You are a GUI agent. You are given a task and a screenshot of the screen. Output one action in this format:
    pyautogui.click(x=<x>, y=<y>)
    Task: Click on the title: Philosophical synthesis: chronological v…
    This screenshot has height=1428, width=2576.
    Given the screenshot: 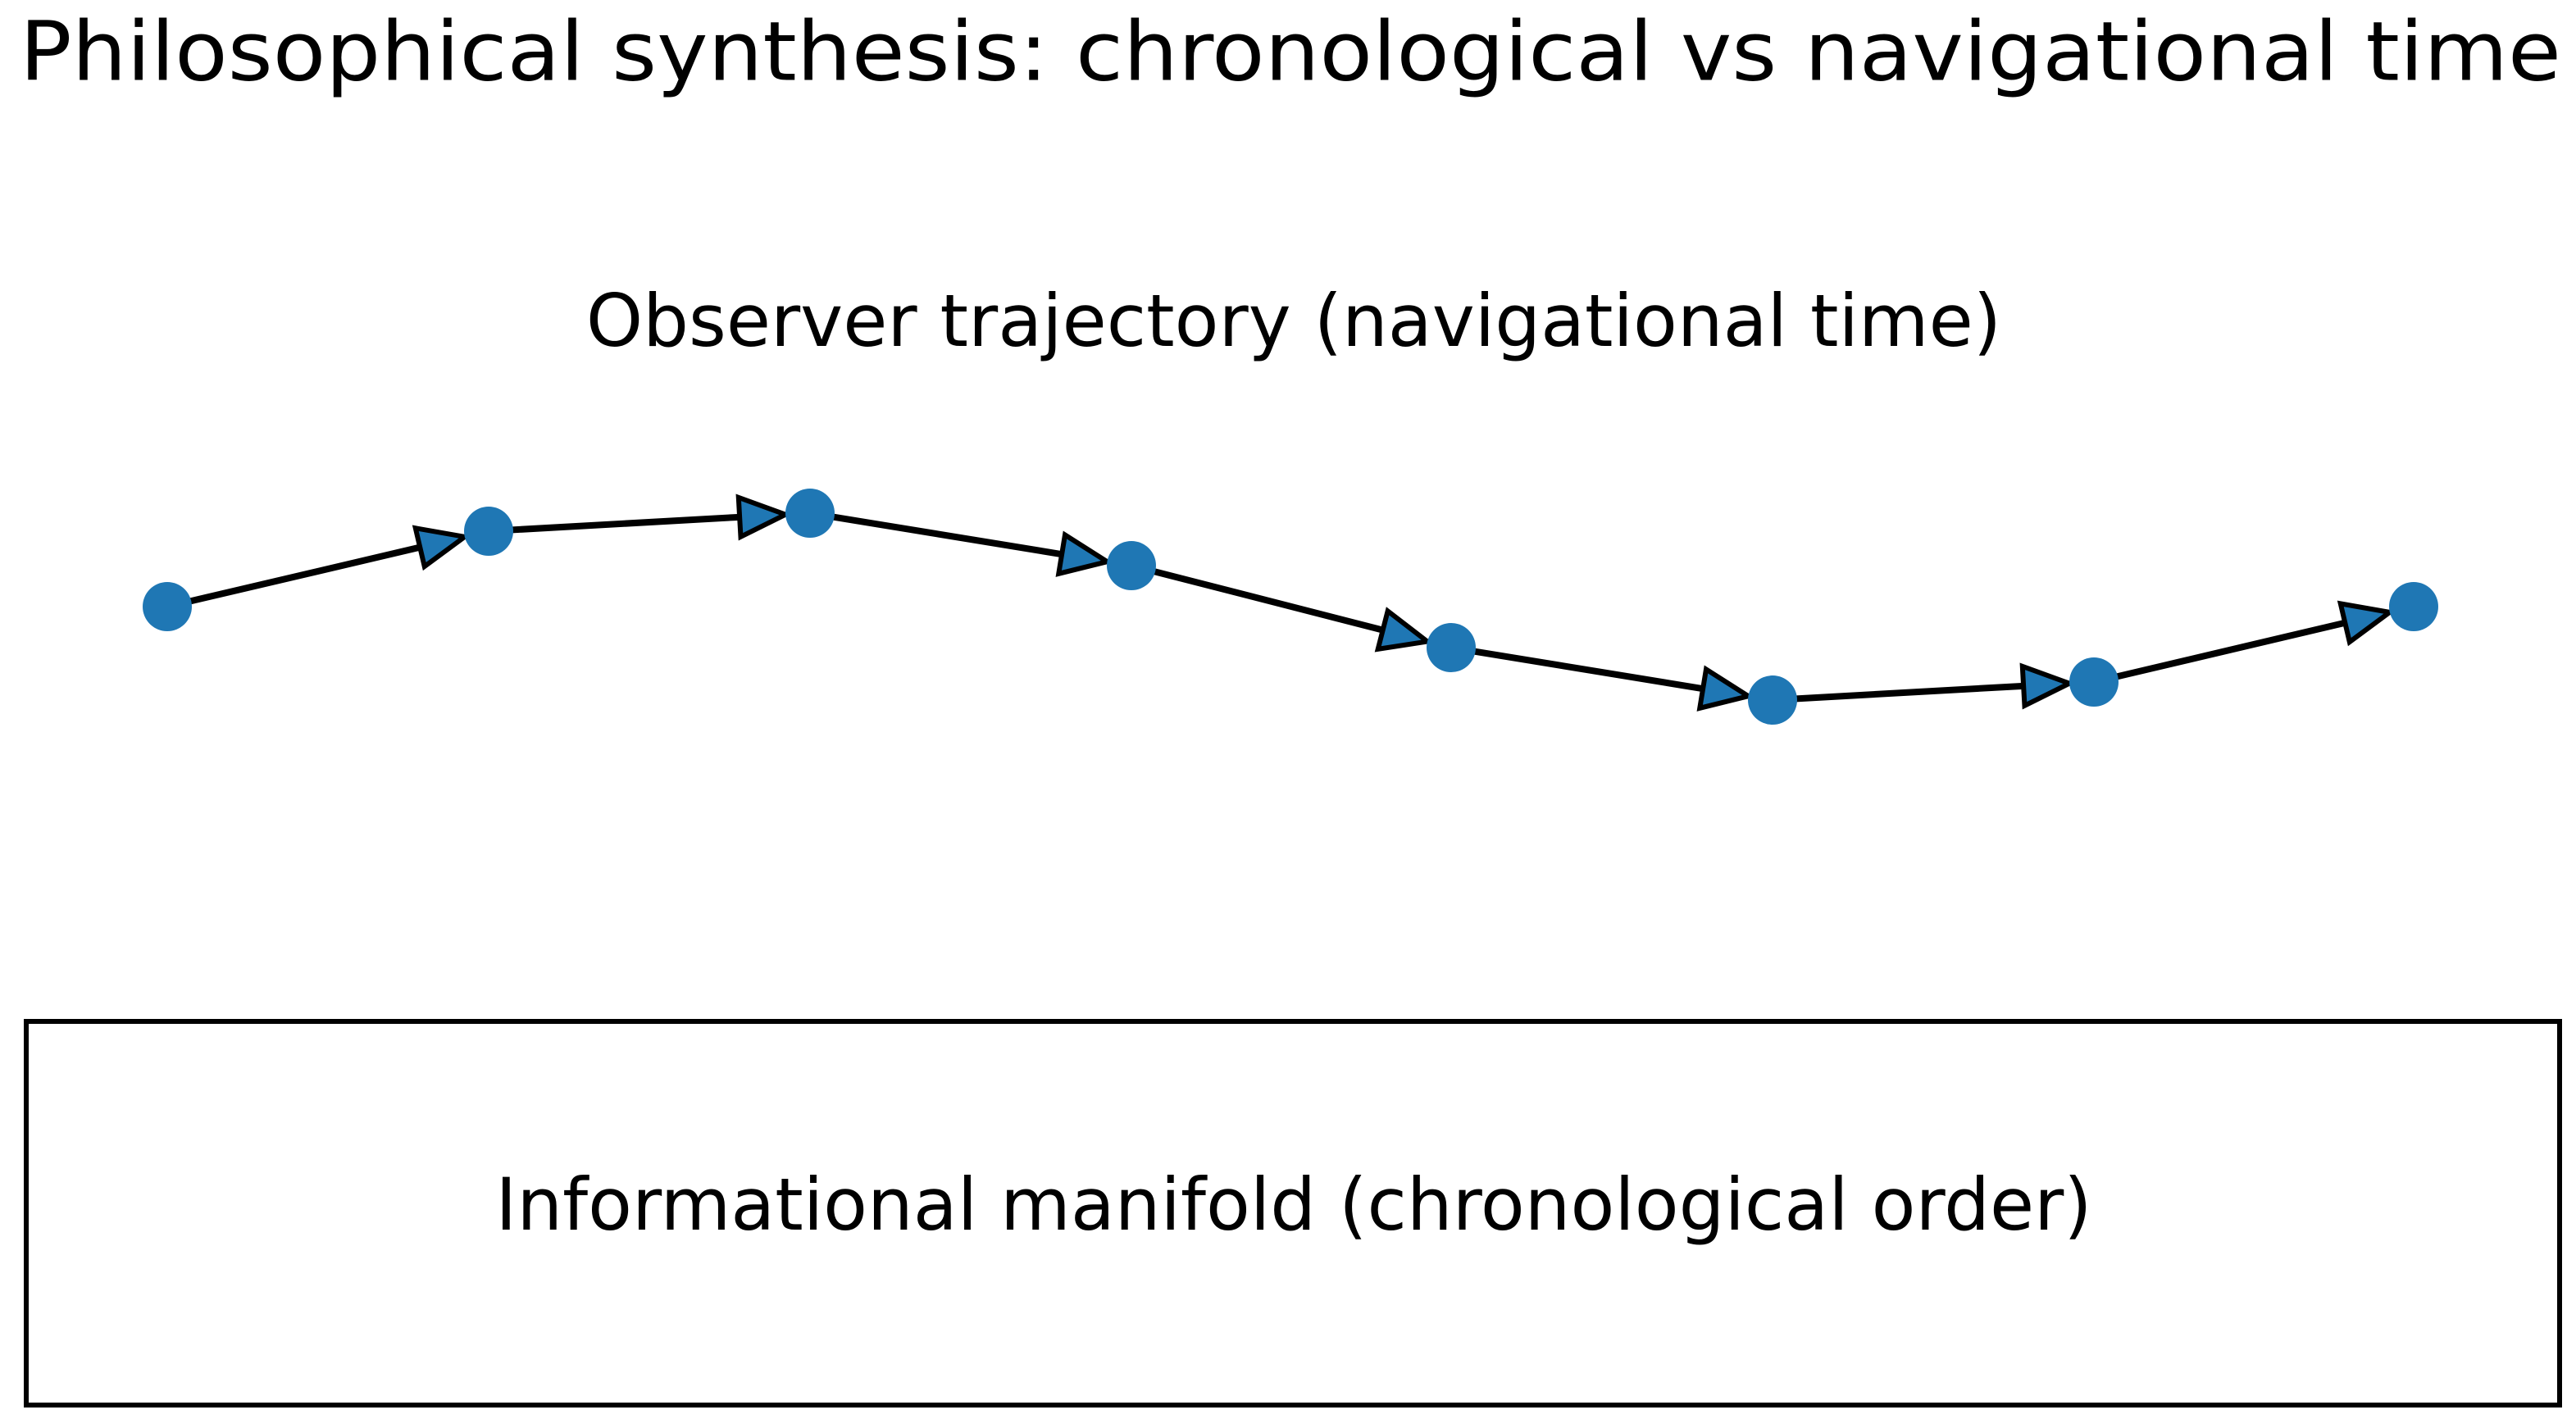 What is the action you would take?
    pyautogui.click(x=1290, y=51)
    